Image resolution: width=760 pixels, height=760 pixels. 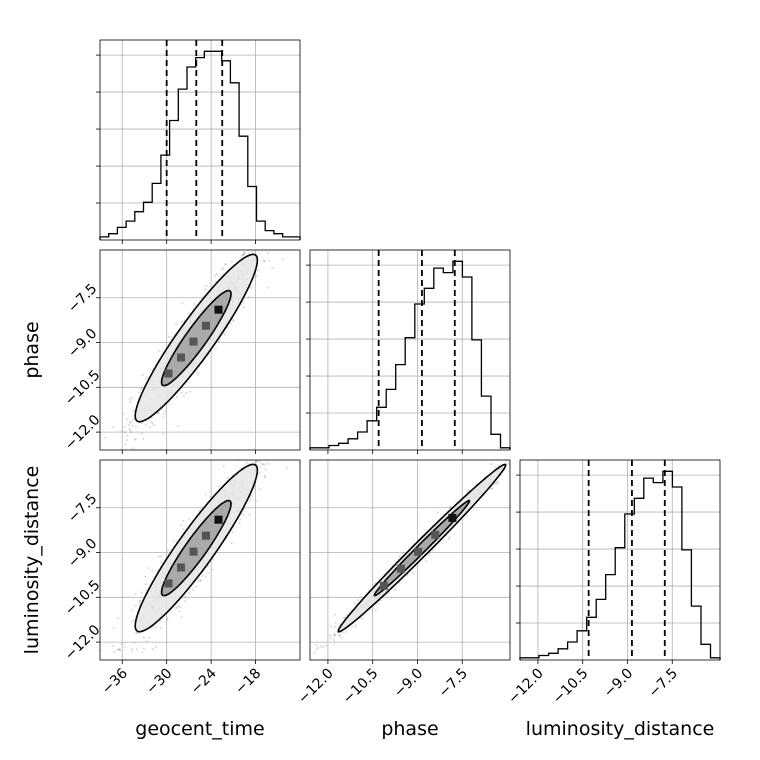 What do you see at coordinates (620, 729) in the screenshot?
I see `x-axis-label-luminosity-distance: luminosity_distance` at bounding box center [620, 729].